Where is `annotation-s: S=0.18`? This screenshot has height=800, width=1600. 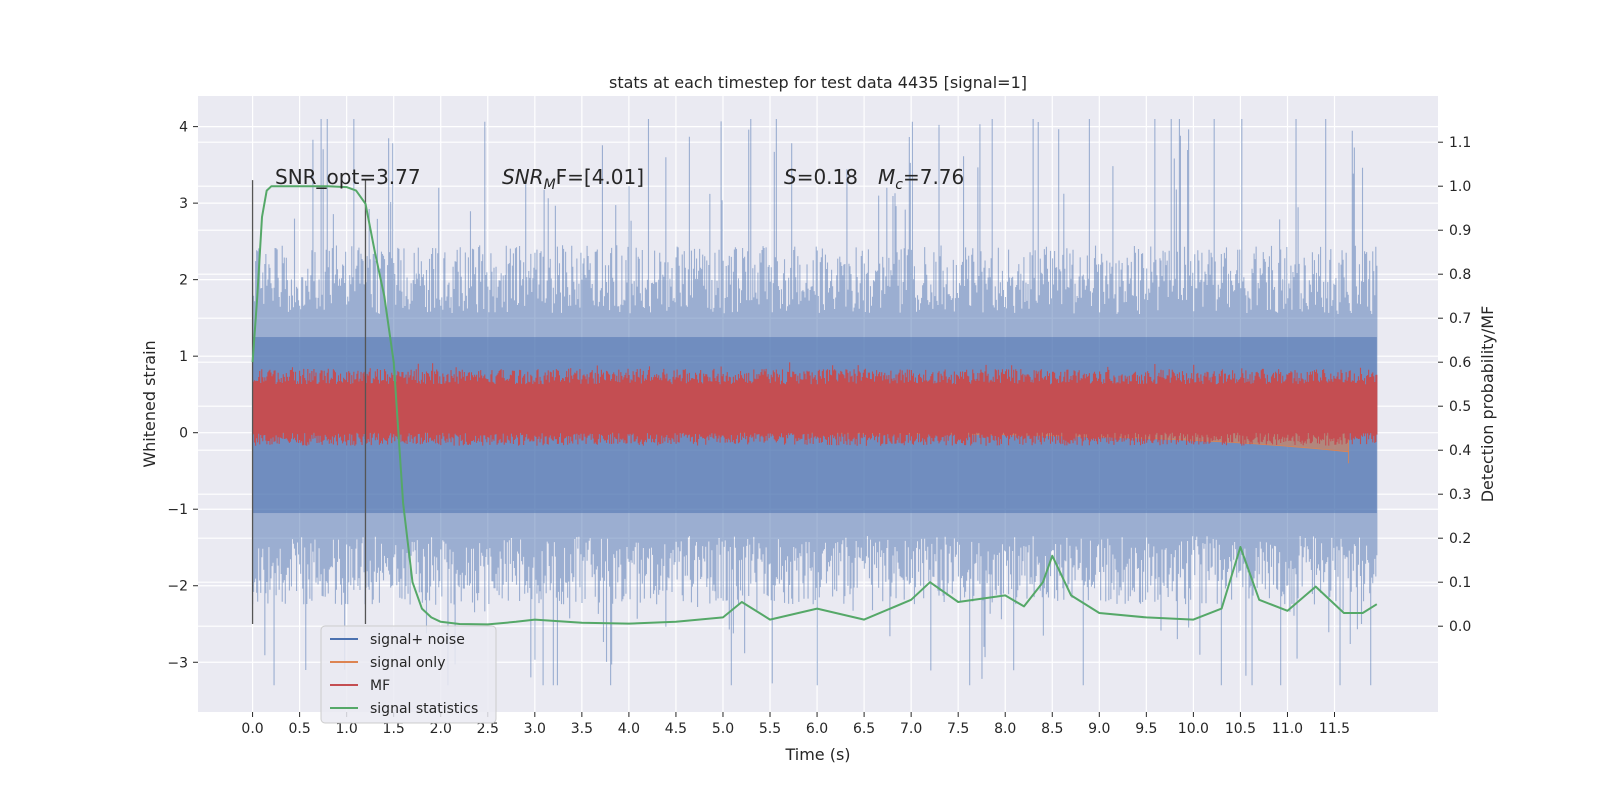
annotation-s: S=0.18 is located at coordinates (821, 177).